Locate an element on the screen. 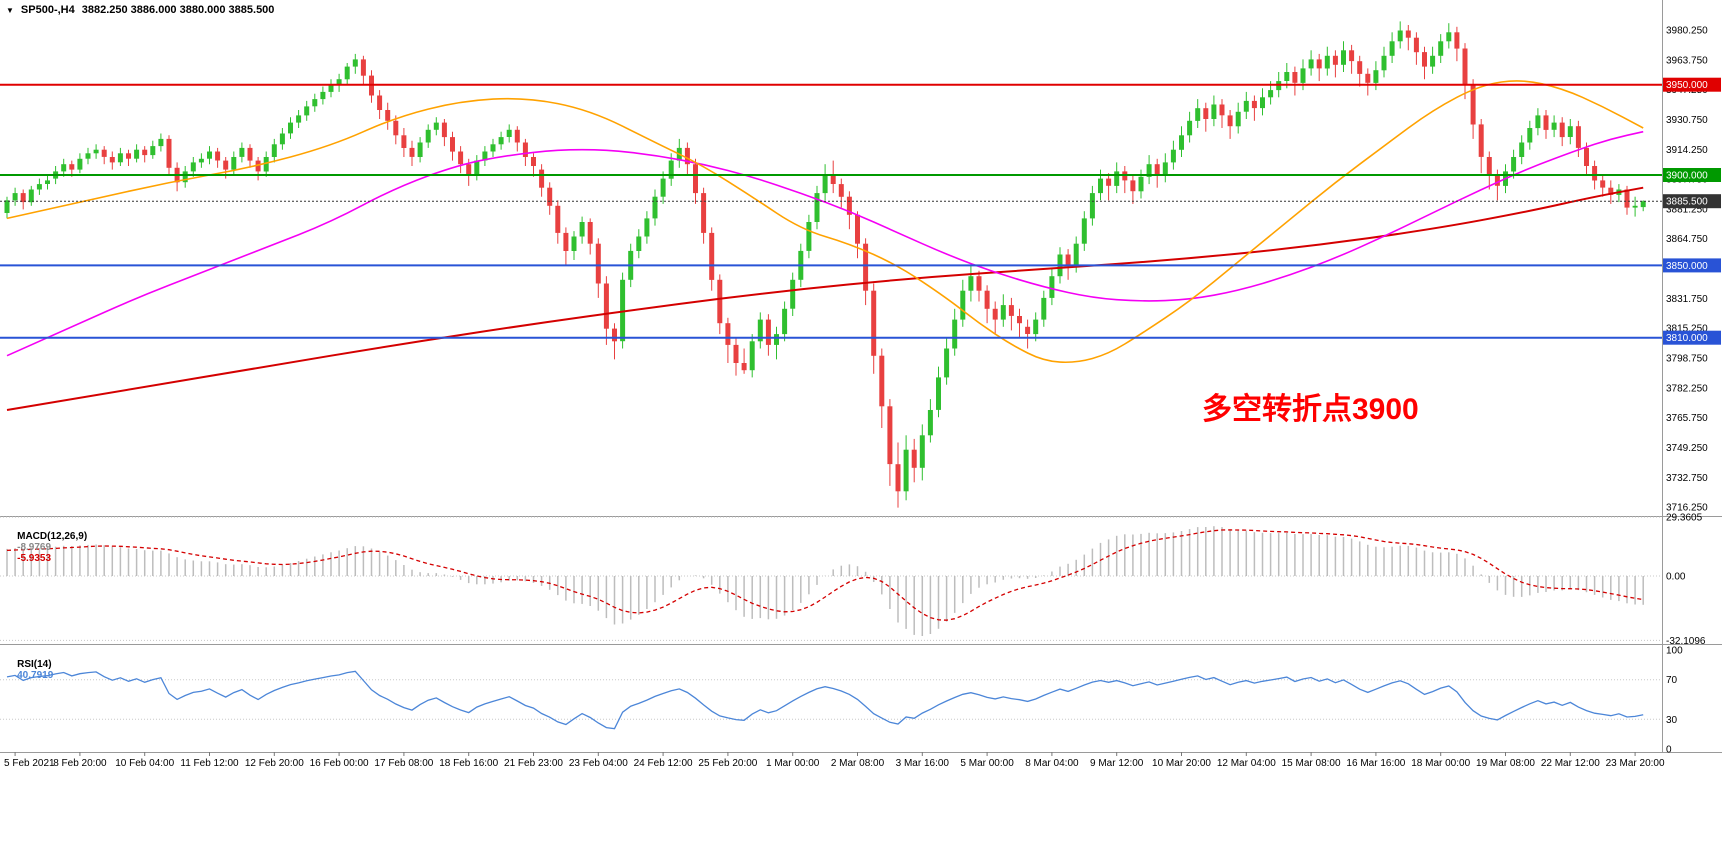 The width and height of the screenshot is (1722, 845). chart-annotation-text: 多空转折点3900 is located at coordinates (1310, 409).